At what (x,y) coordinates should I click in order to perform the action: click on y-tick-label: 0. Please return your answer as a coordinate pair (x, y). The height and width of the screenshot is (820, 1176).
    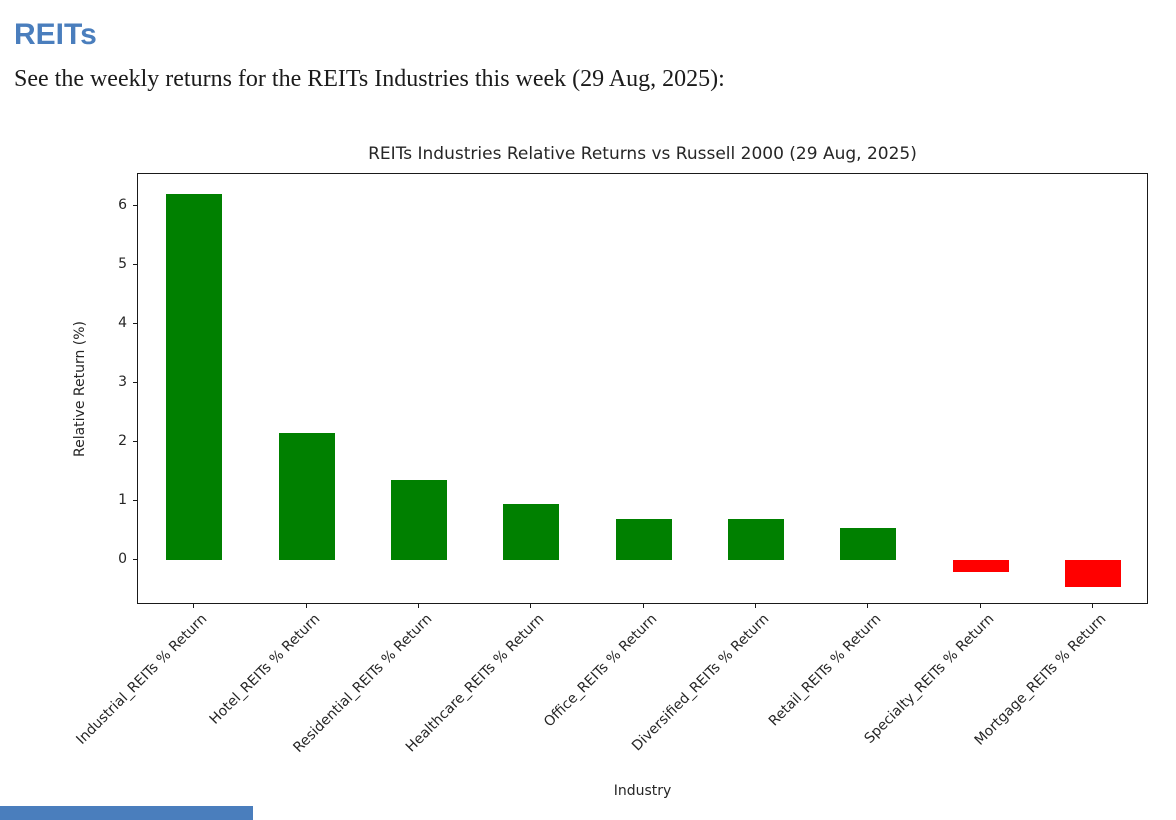
    Looking at the image, I should click on (122, 559).